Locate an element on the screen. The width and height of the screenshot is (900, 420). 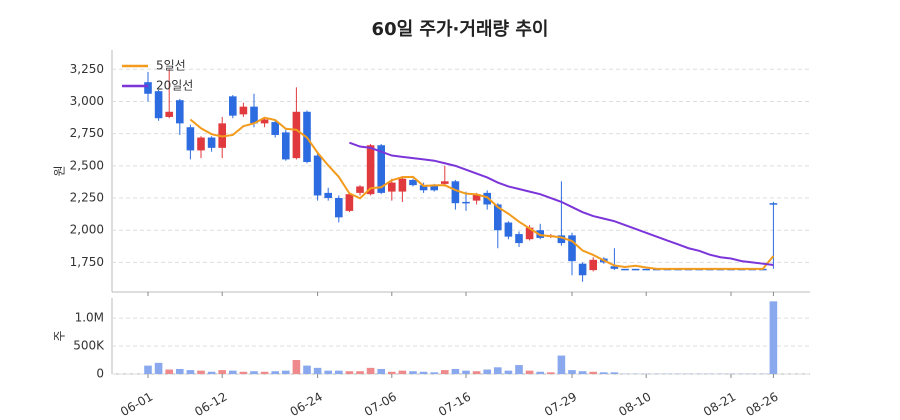
y-axis-label: 원 is located at coordinates (60, 170).